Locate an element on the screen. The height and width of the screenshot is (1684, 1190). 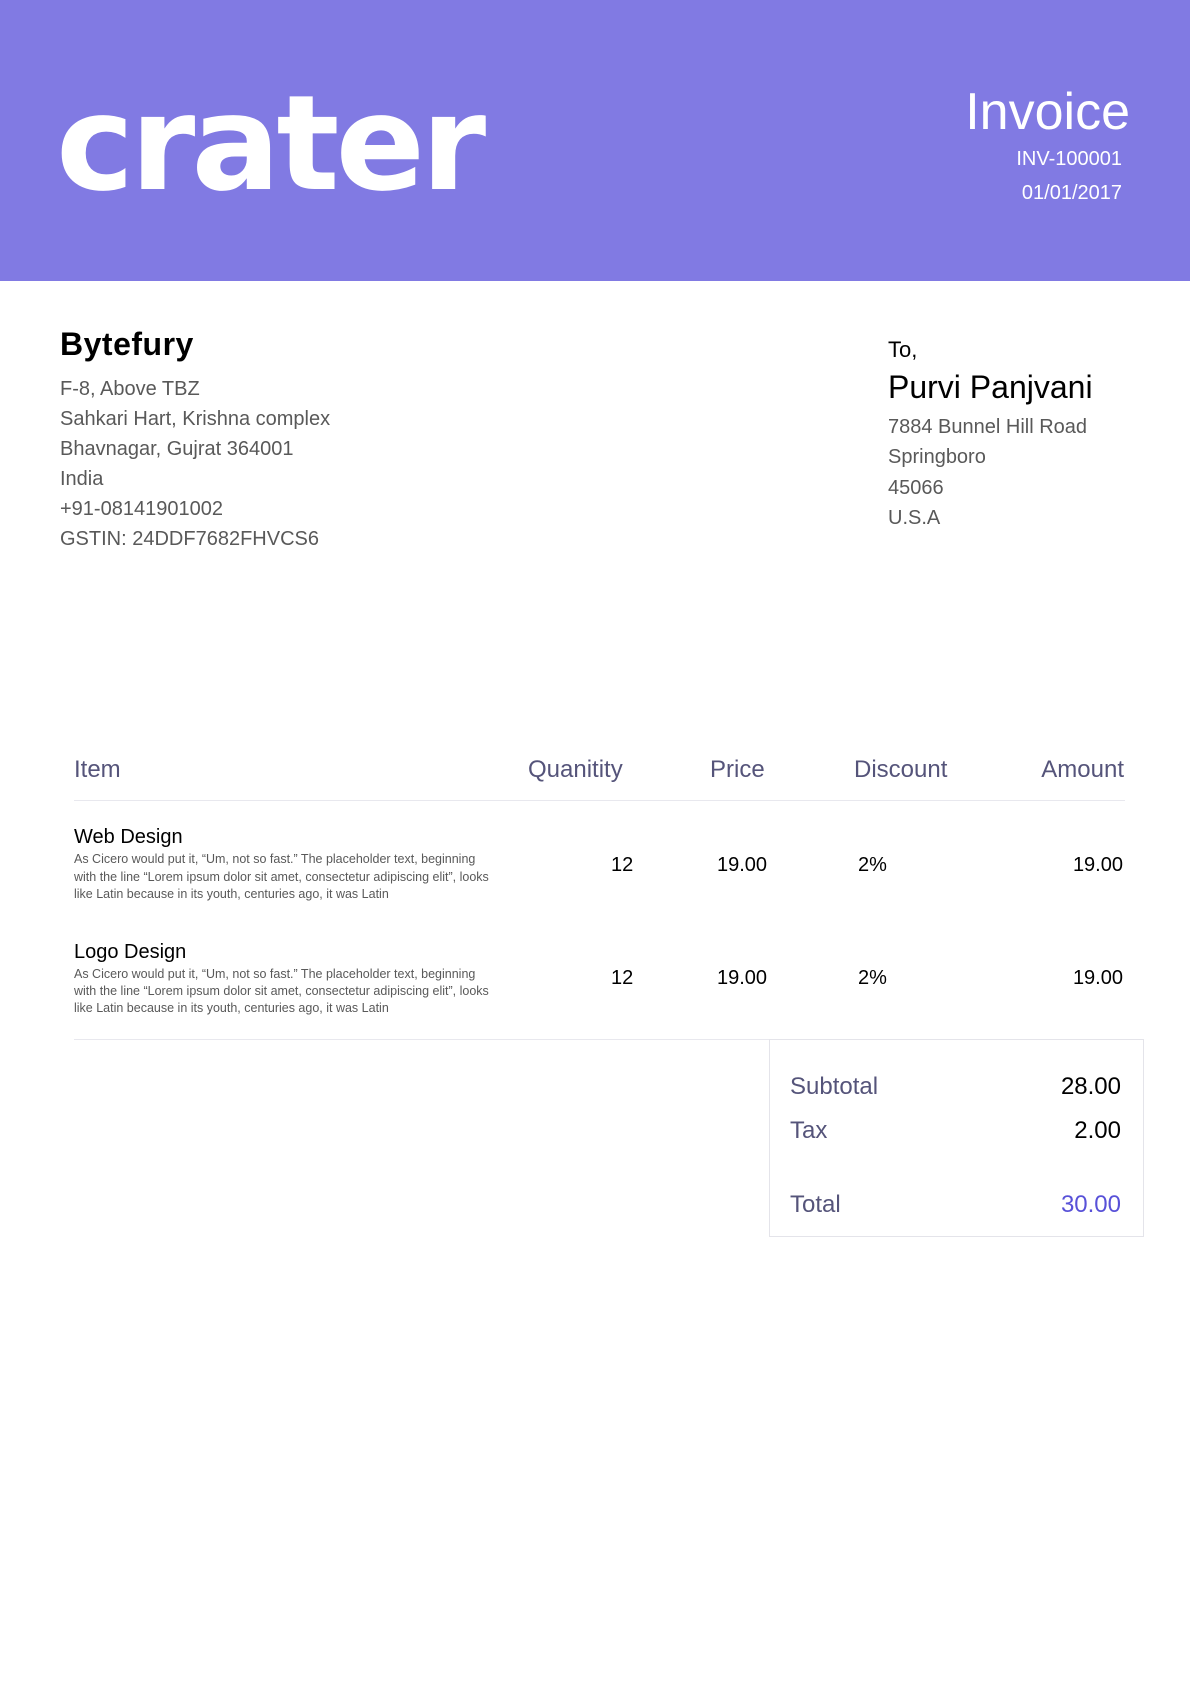
header-divider is located at coordinates (599, 800).